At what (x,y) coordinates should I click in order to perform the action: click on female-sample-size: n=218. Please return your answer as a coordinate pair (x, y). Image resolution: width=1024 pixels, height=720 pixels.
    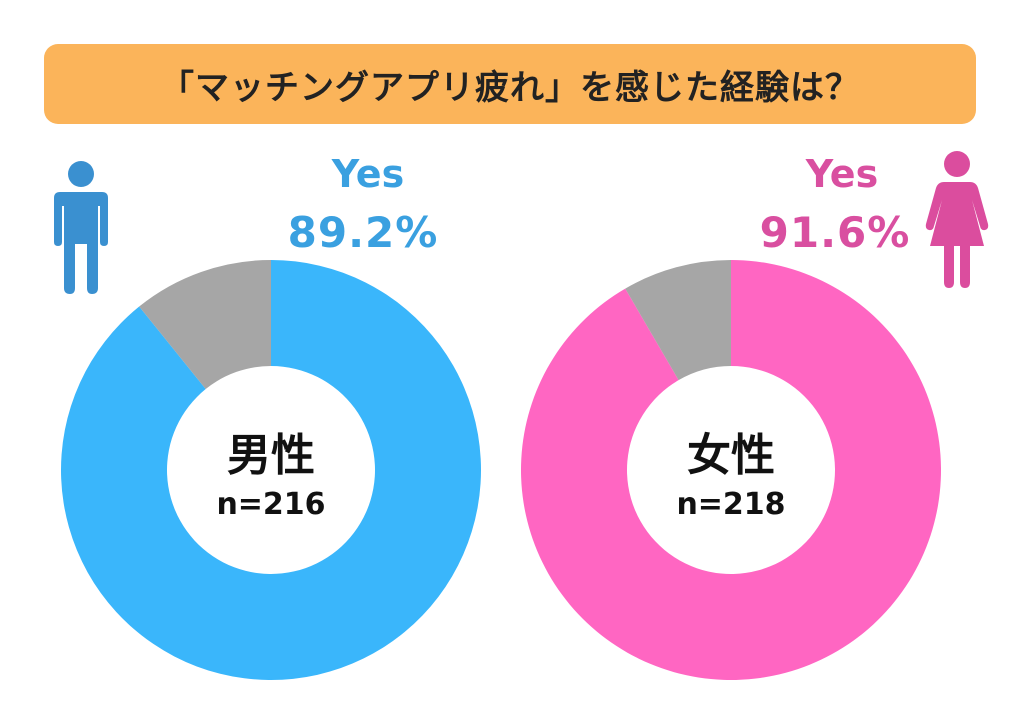
    Looking at the image, I should click on (730, 504).